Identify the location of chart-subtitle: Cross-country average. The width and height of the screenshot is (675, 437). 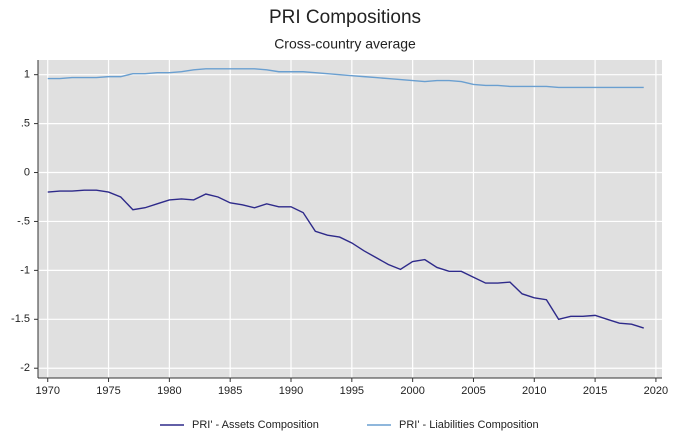
(345, 44).